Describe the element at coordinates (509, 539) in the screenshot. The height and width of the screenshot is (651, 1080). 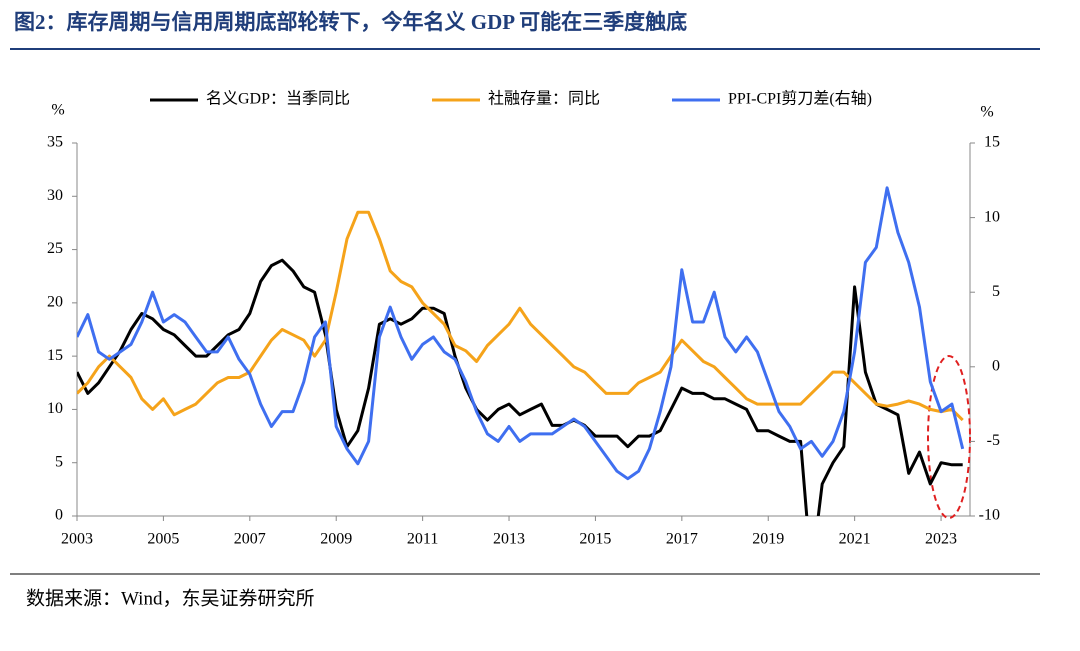
I see `x-tick-label: 2013` at that location.